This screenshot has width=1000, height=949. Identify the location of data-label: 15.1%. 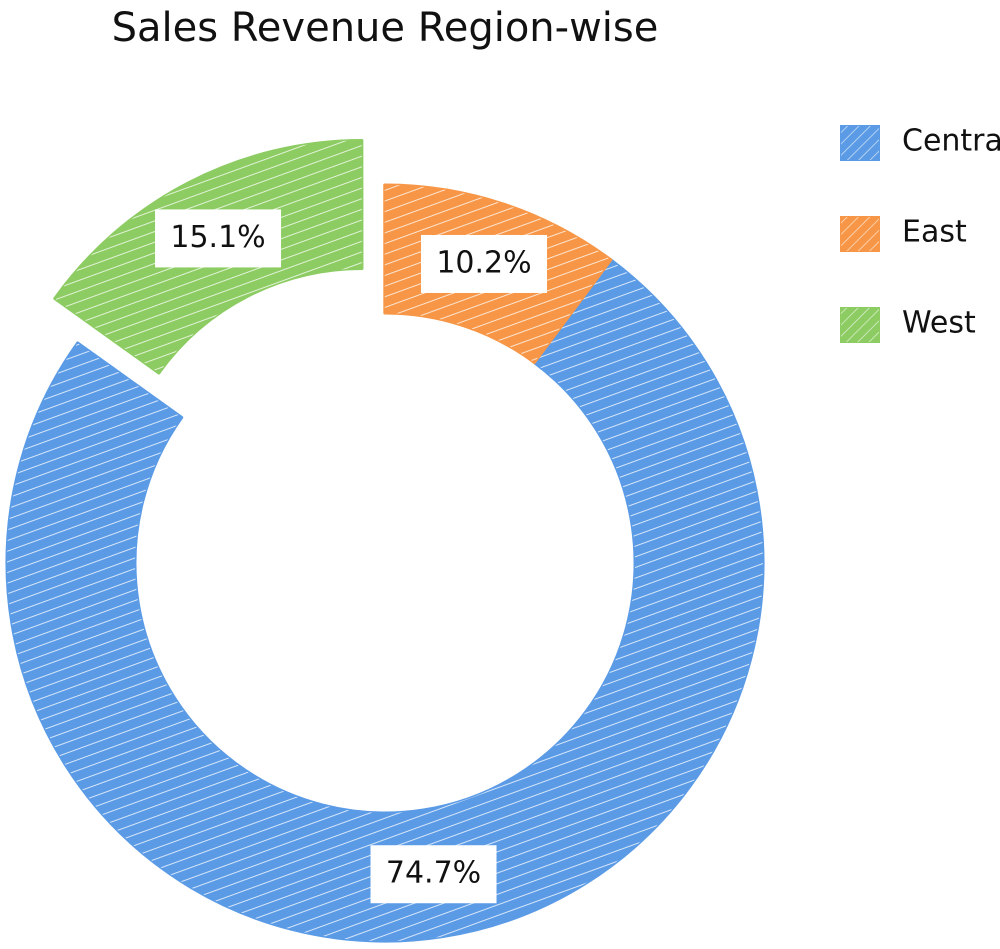
(217, 237).